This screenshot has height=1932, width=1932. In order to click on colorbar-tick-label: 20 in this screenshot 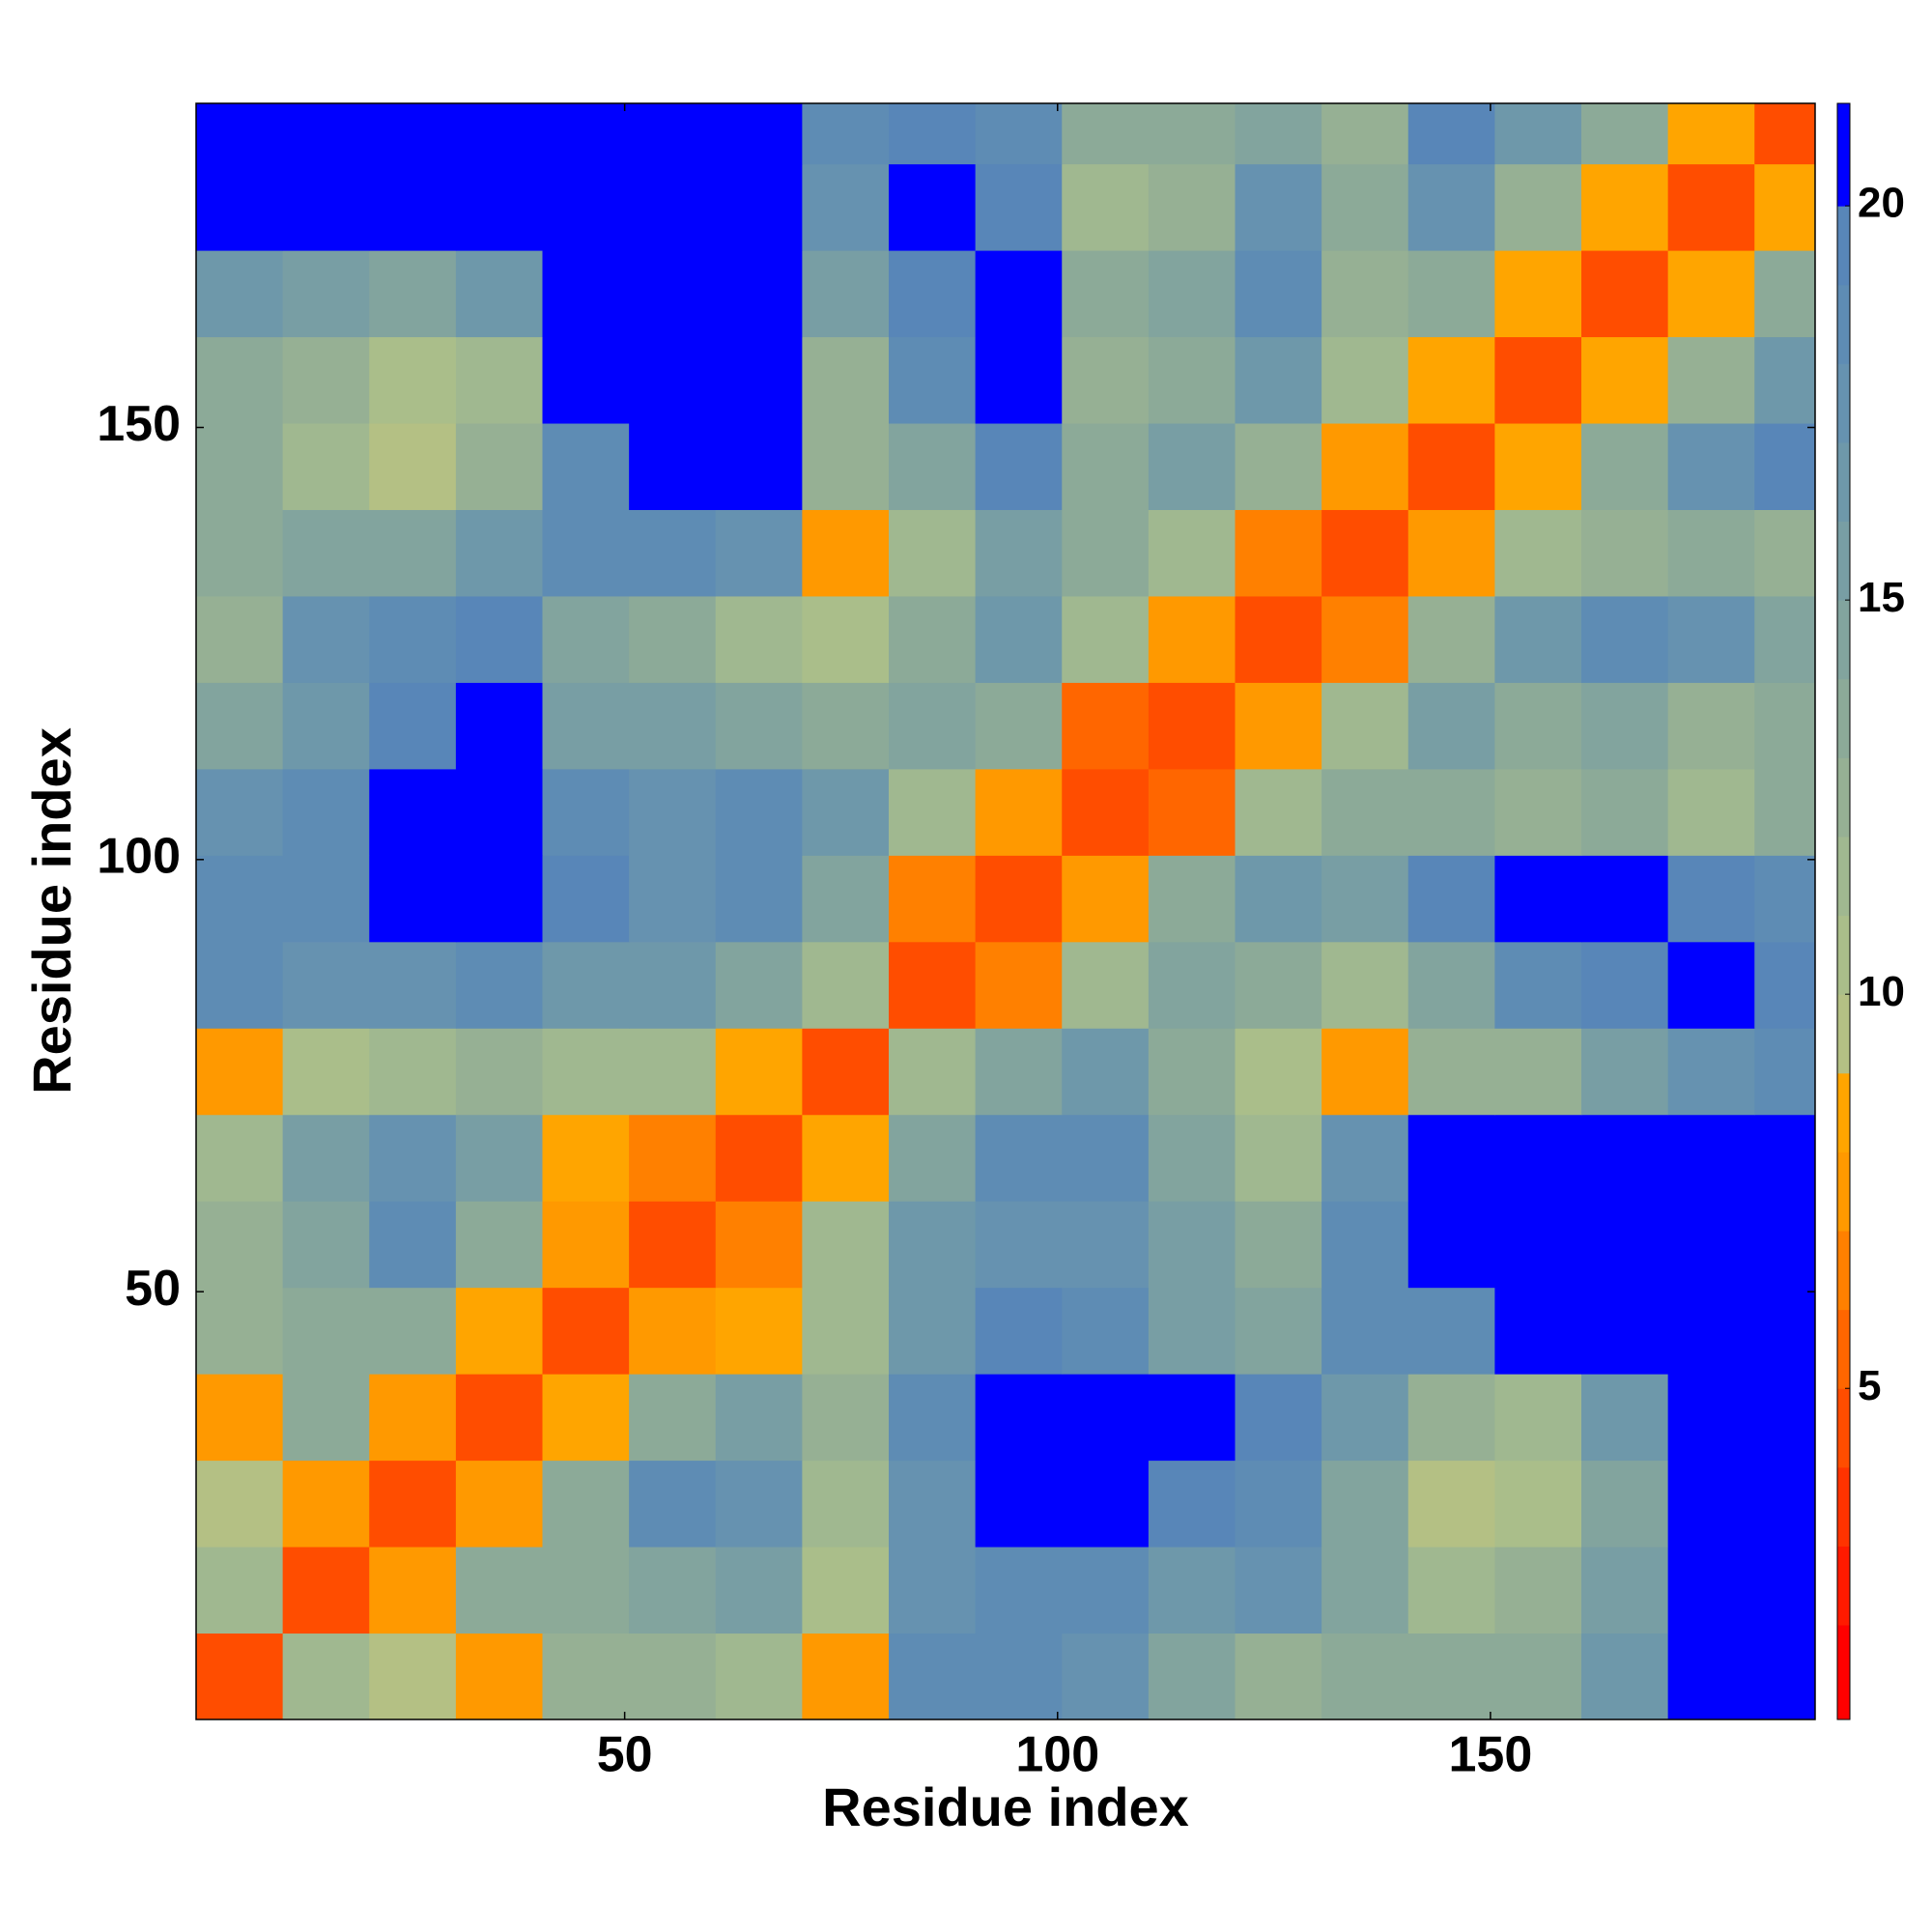, I will do `click(1881, 203)`.